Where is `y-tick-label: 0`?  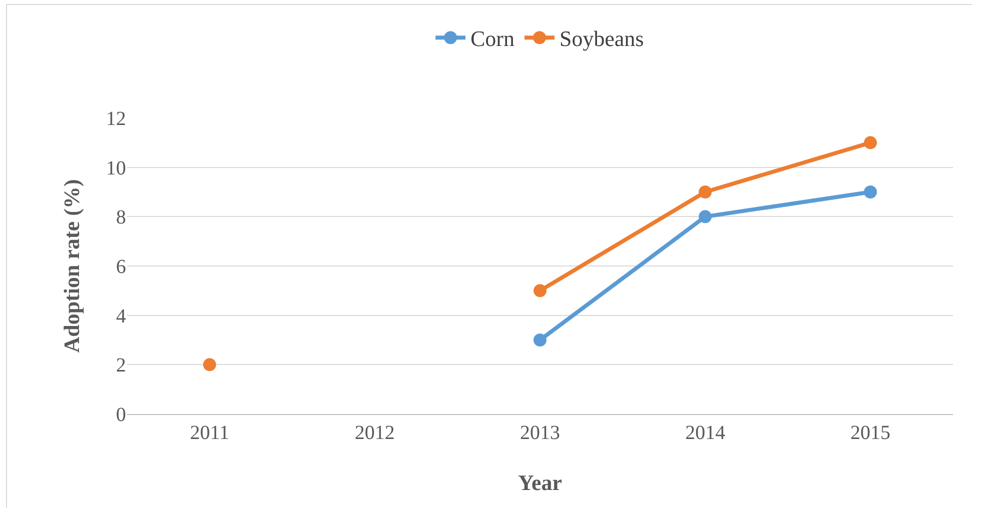 y-tick-label: 0 is located at coordinates (121, 415).